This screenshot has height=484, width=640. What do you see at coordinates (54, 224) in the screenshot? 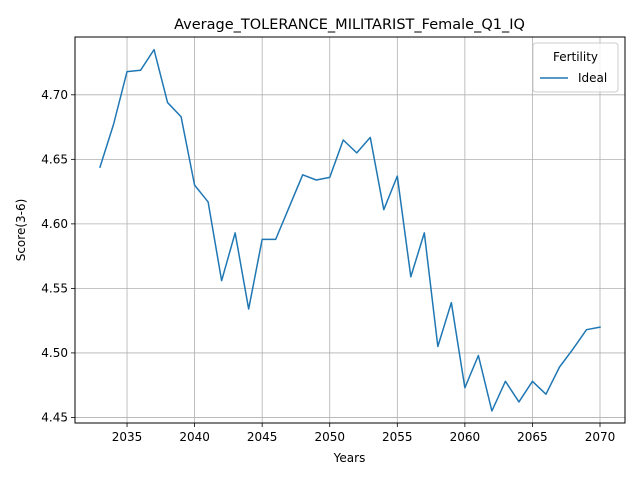
I see `y-tick-label: 4.60` at bounding box center [54, 224].